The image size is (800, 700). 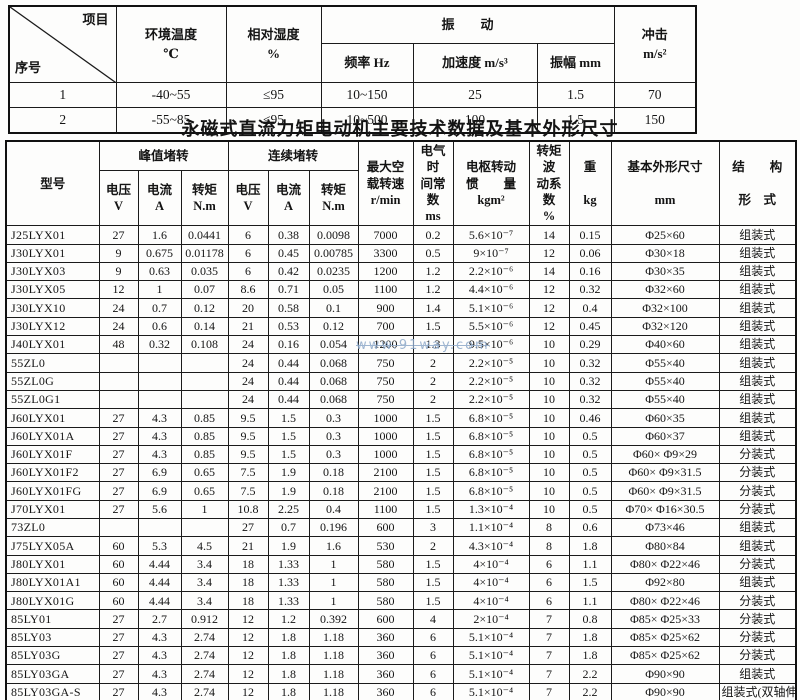 I want to click on motor-row-data-cell: 1.1×10⁻⁴, so click(x=491, y=527).